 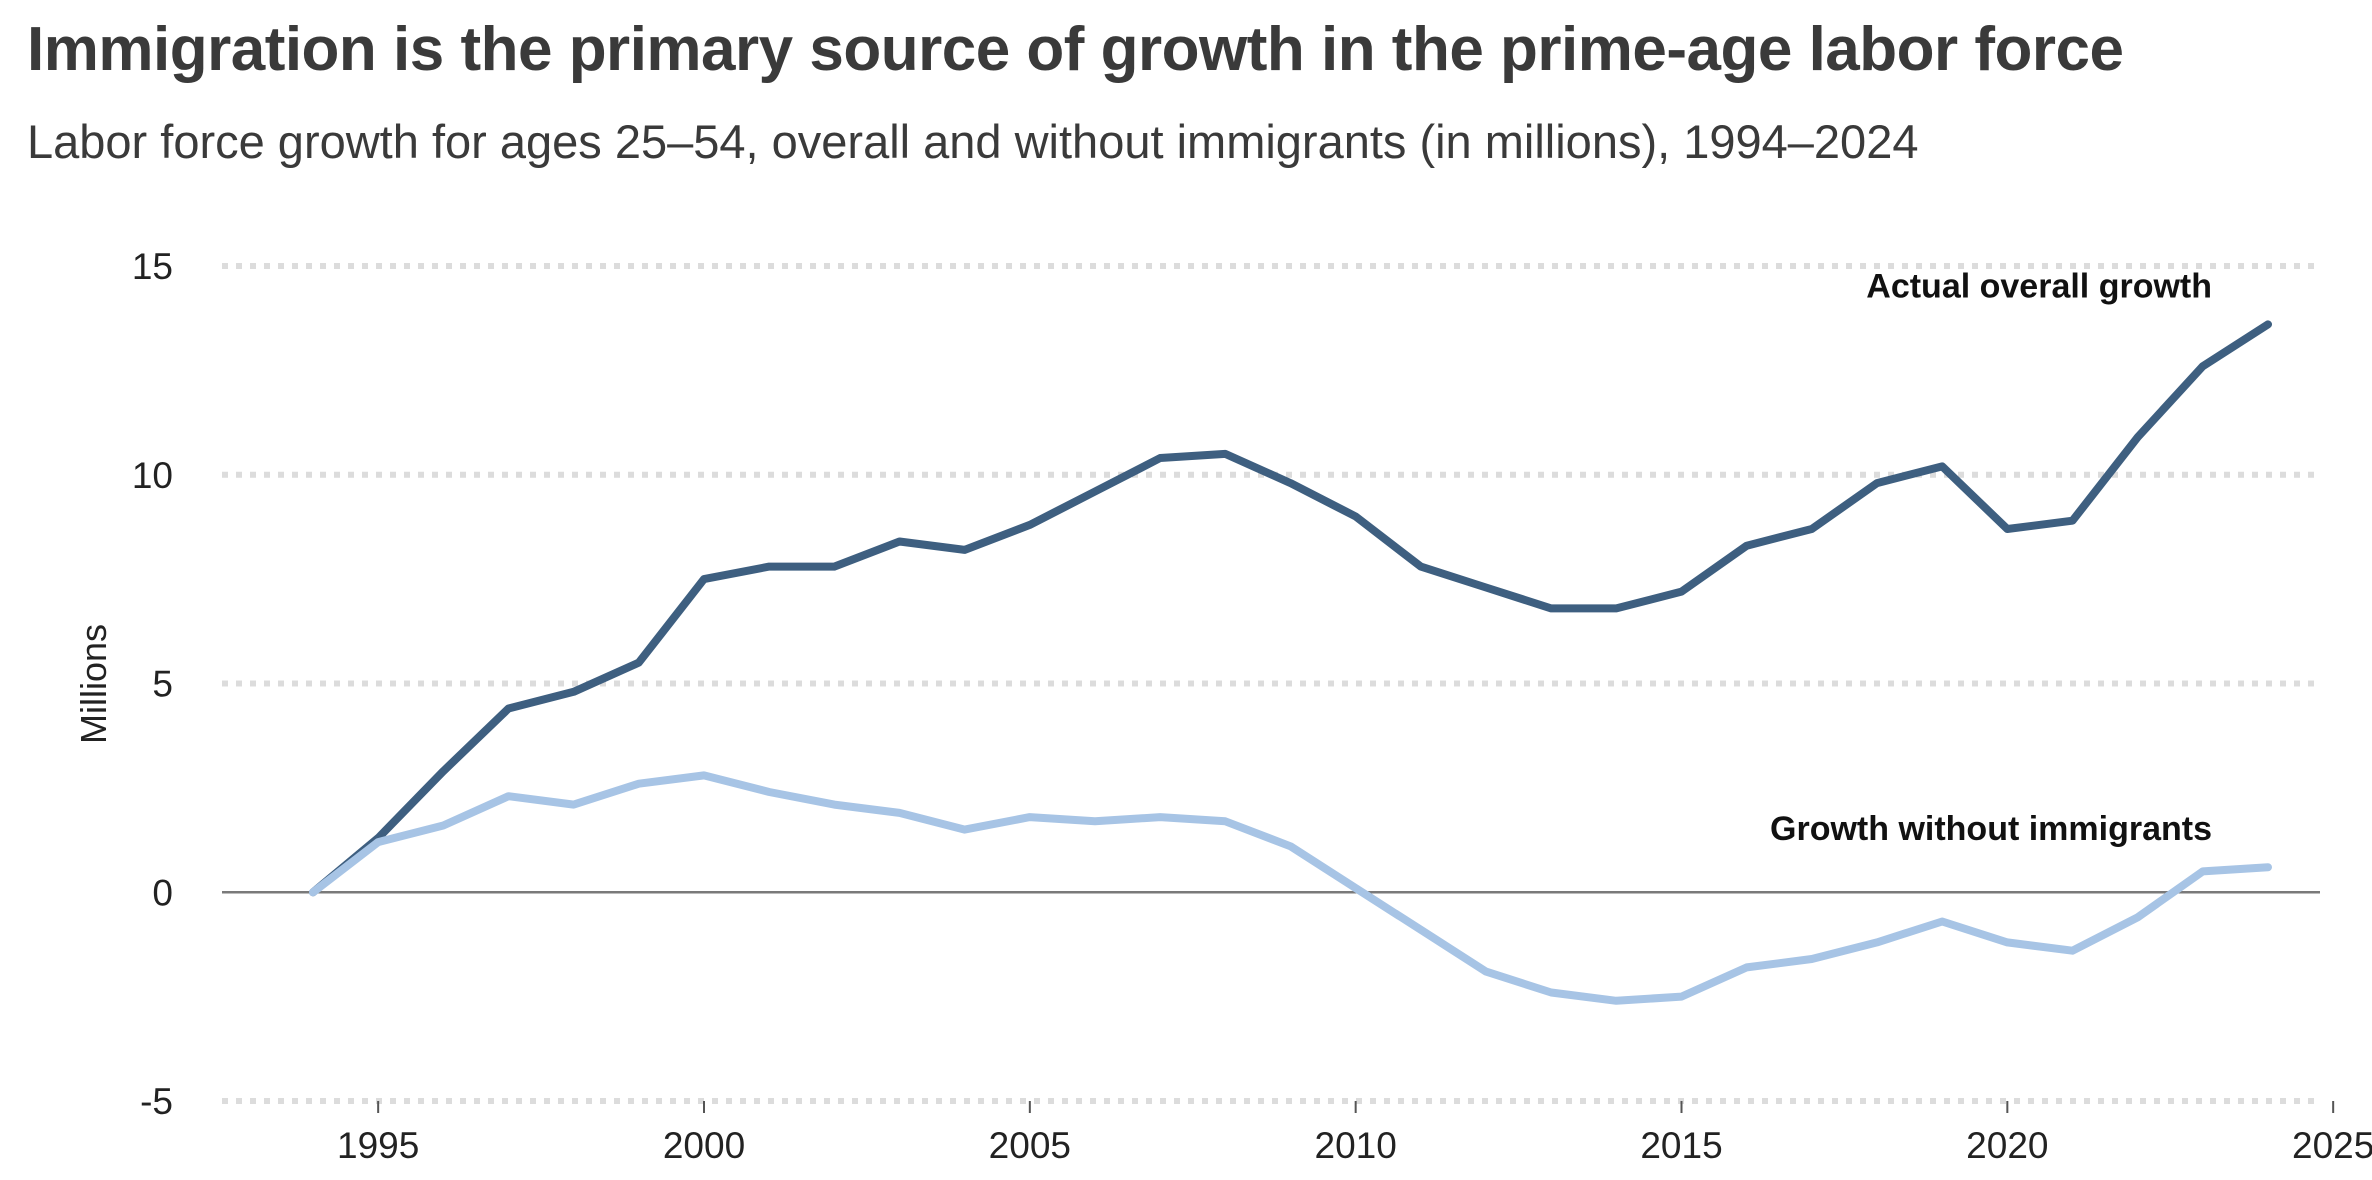 What do you see at coordinates (1030, 1145) in the screenshot?
I see `x-tick-label: 2005` at bounding box center [1030, 1145].